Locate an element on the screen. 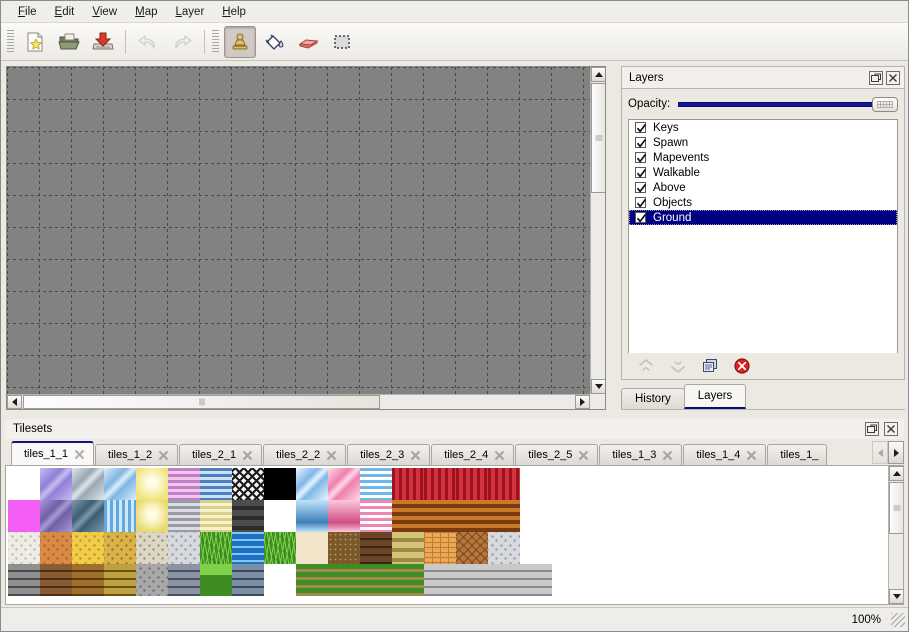 This screenshot has height=632, width=909. menu-item-edit: Edit is located at coordinates (64, 11).